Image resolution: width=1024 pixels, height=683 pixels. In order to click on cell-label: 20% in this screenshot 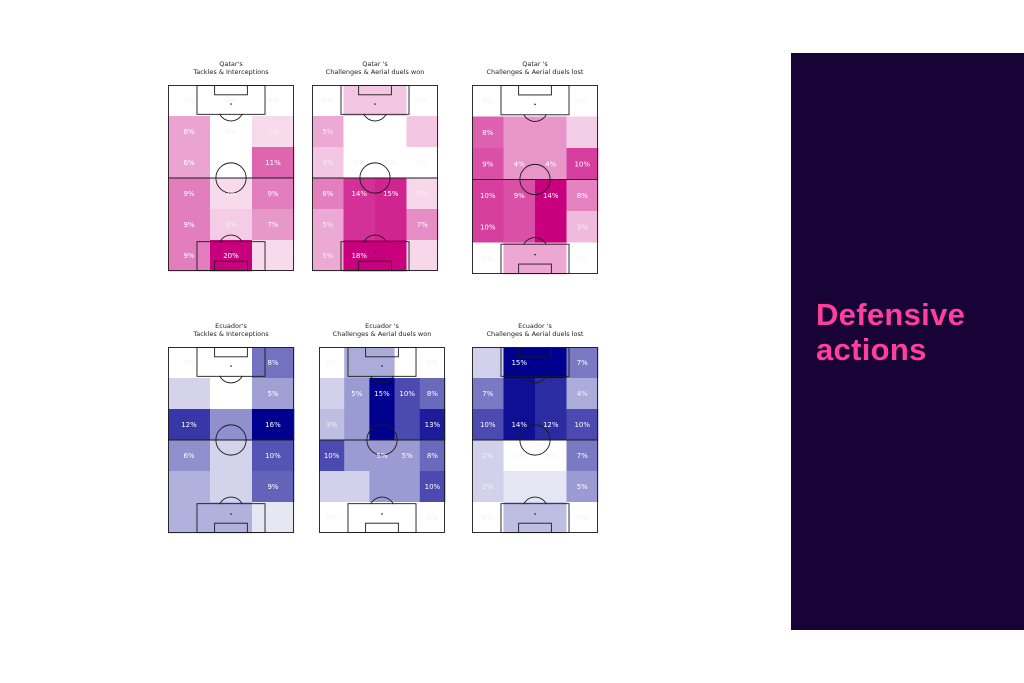, I will do `click(231, 256)`.